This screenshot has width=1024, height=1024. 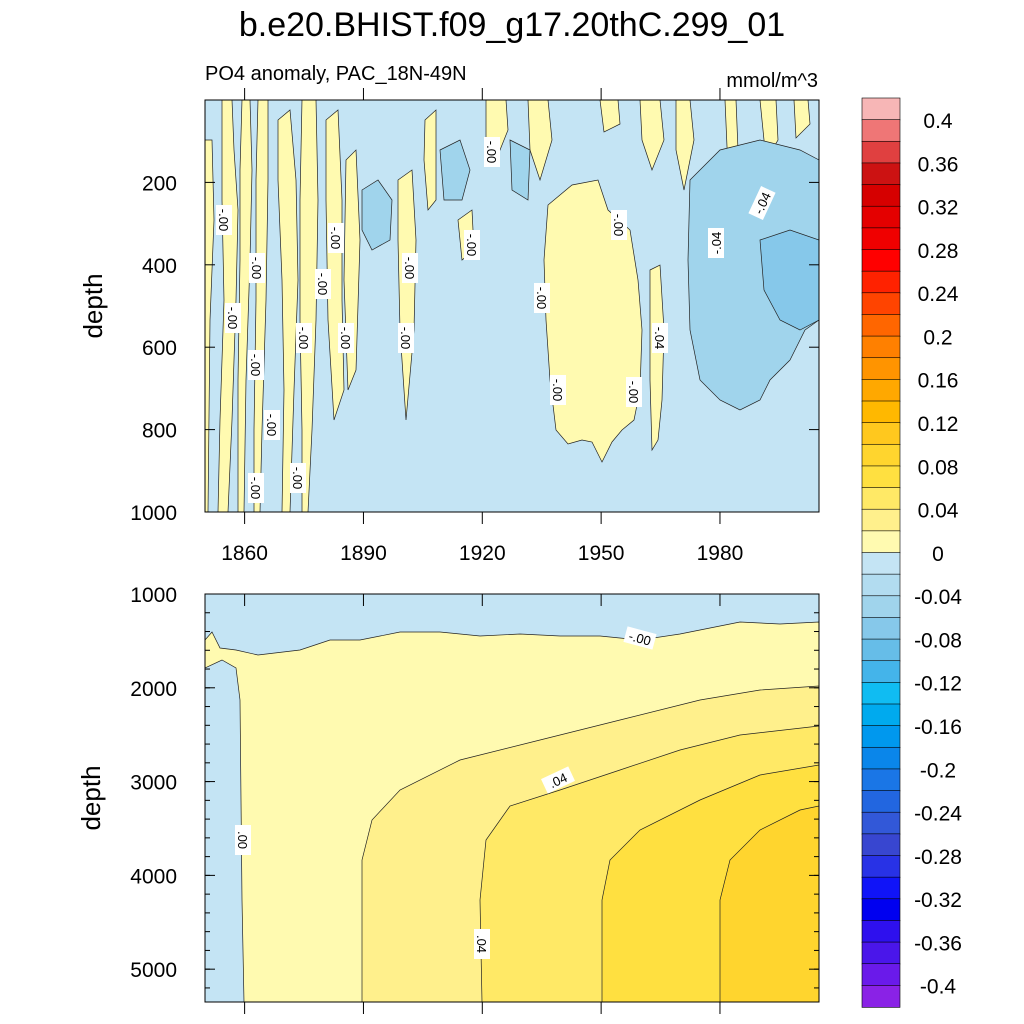 What do you see at coordinates (938, 900) in the screenshot?
I see `colorbar-label: -0.32` at bounding box center [938, 900].